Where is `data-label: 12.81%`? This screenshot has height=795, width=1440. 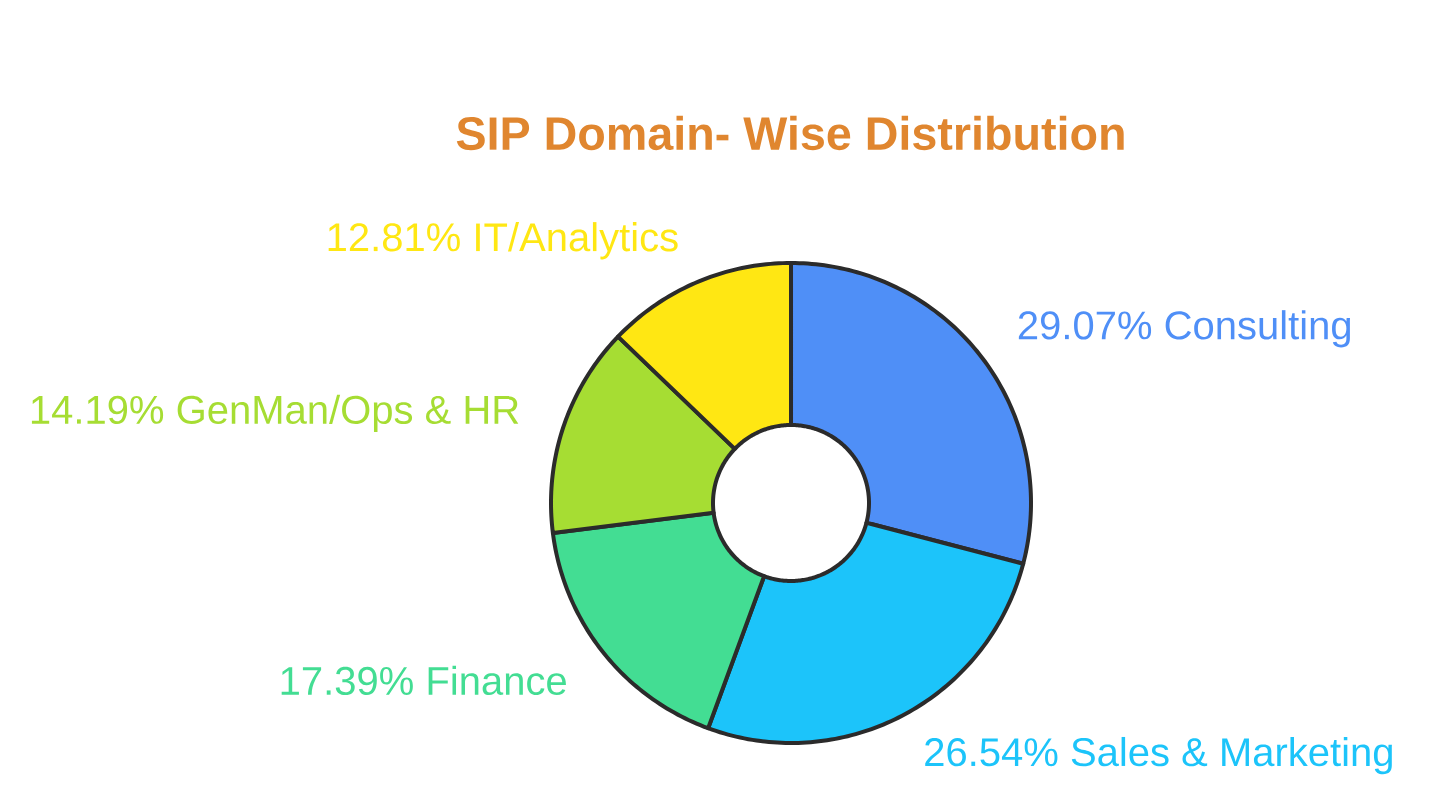 data-label: 12.81% is located at coordinates (394, 237).